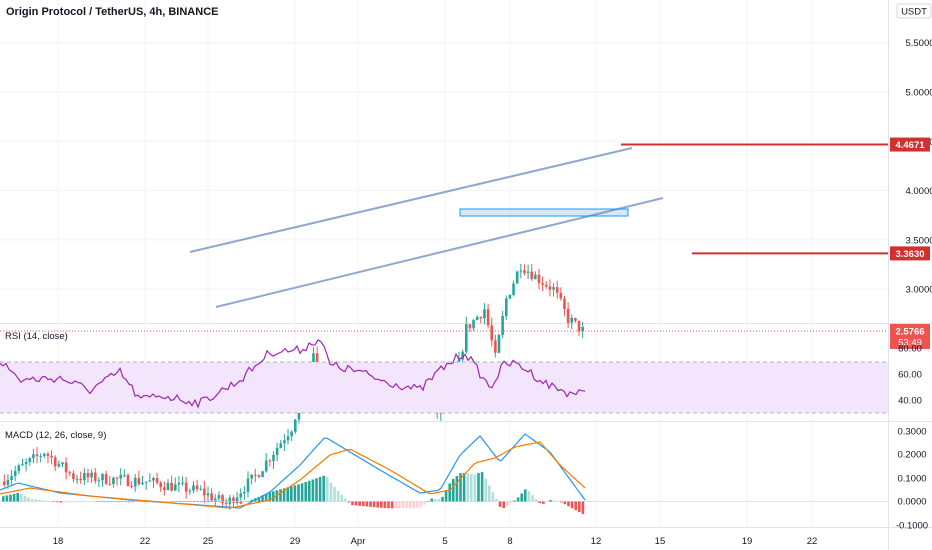  What do you see at coordinates (911, 479) in the screenshot?
I see `macd-tick-label: 0.1000` at bounding box center [911, 479].